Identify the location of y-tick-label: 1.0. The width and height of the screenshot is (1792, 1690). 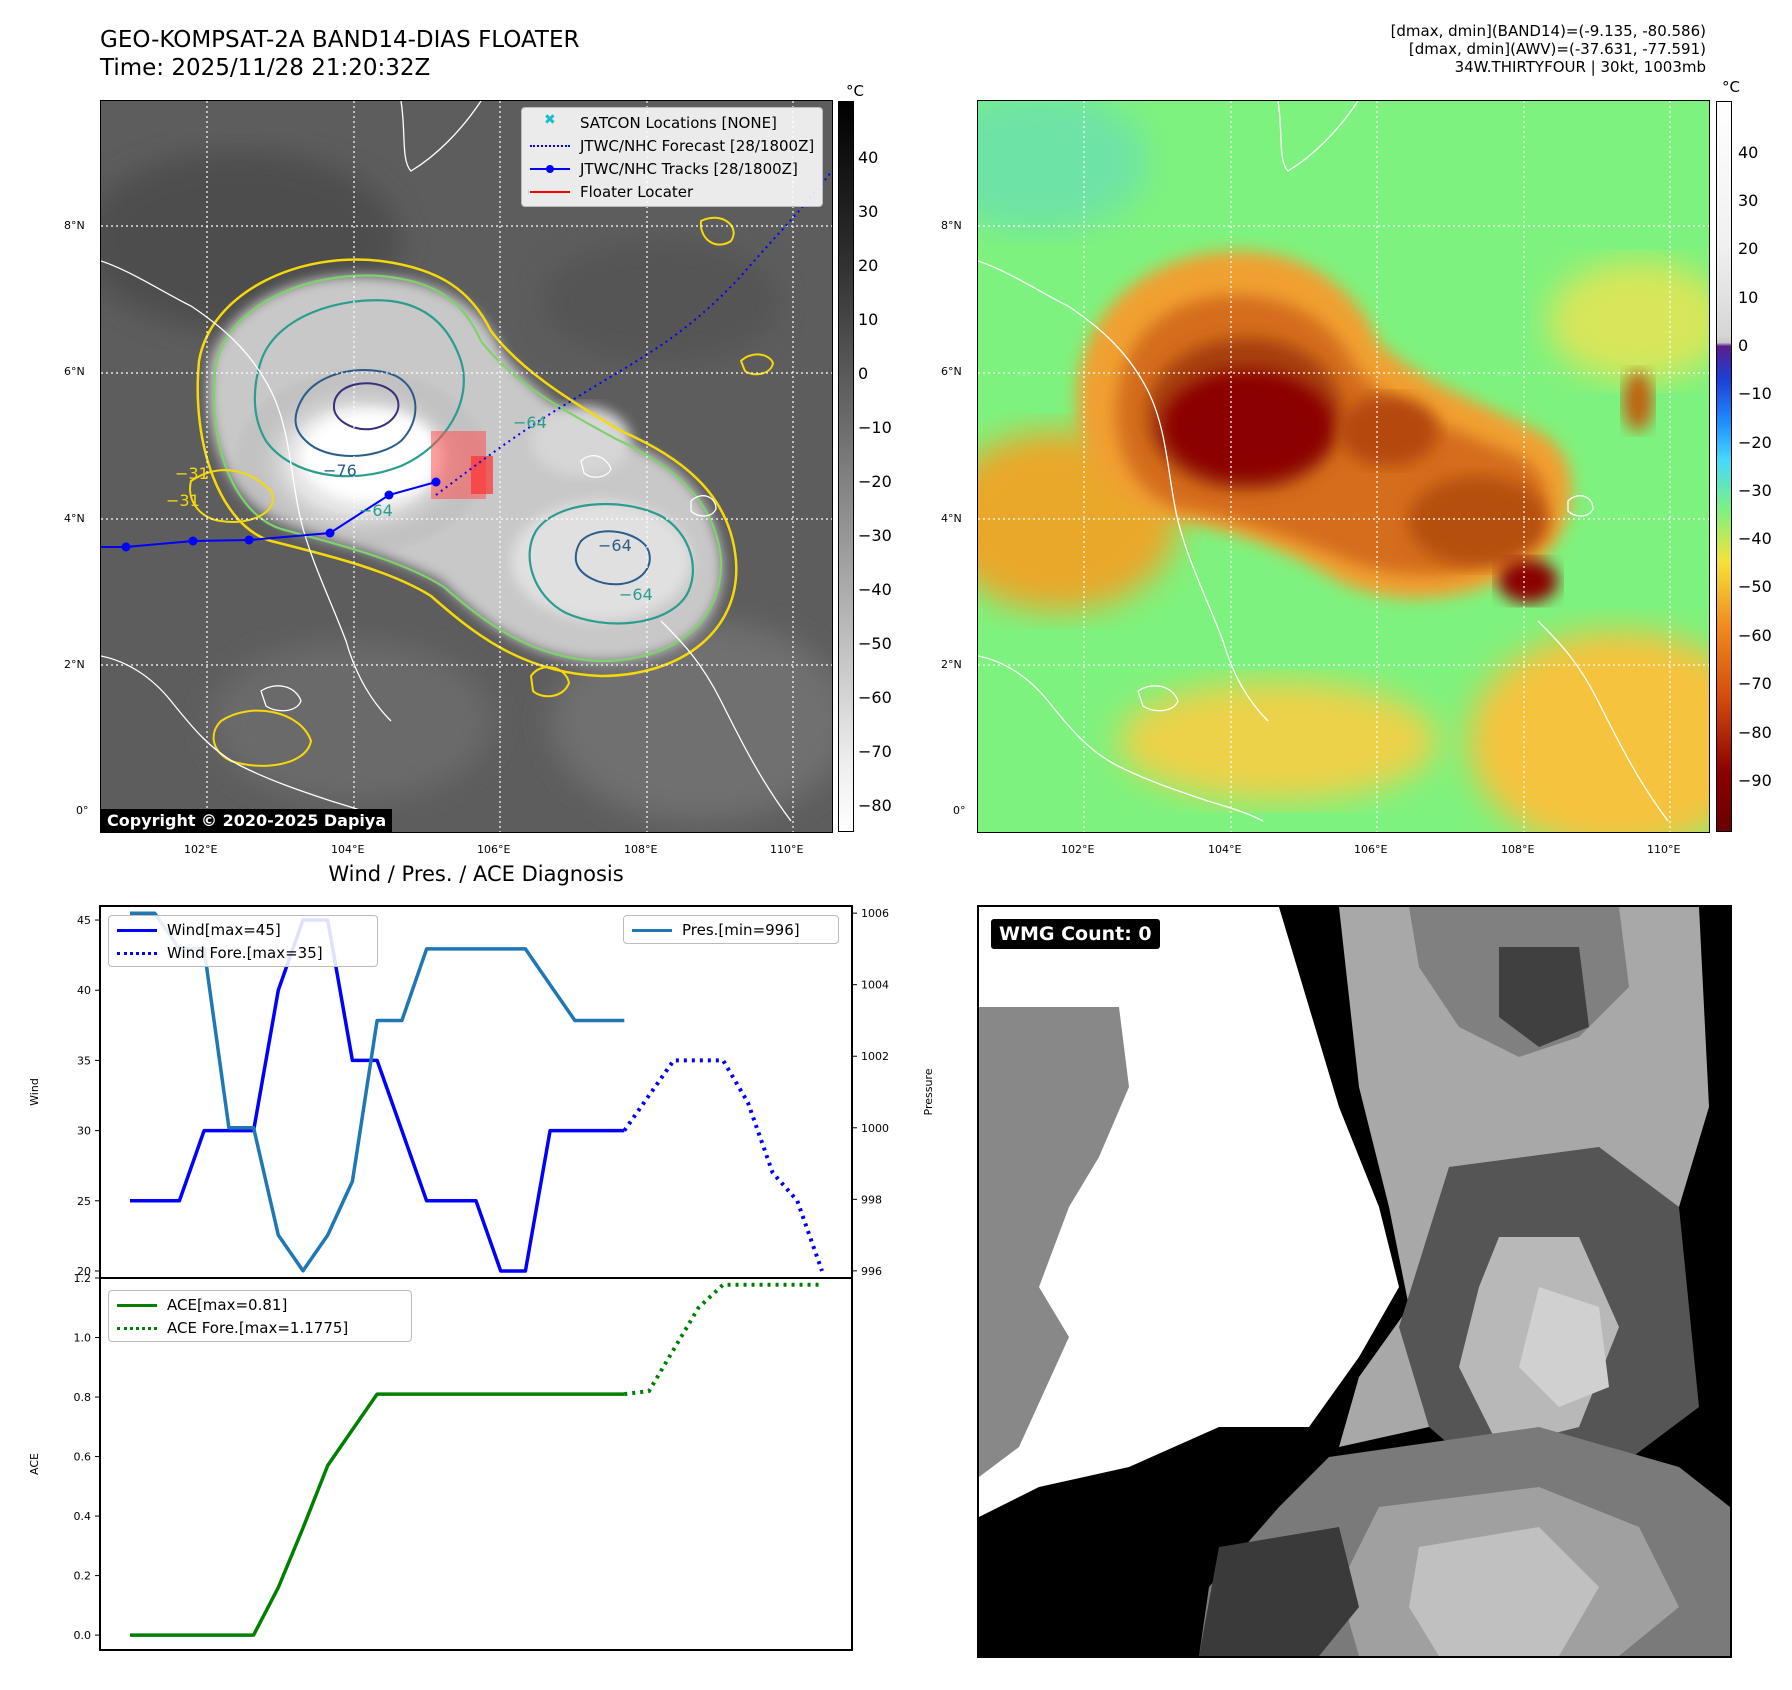
(83, 1338).